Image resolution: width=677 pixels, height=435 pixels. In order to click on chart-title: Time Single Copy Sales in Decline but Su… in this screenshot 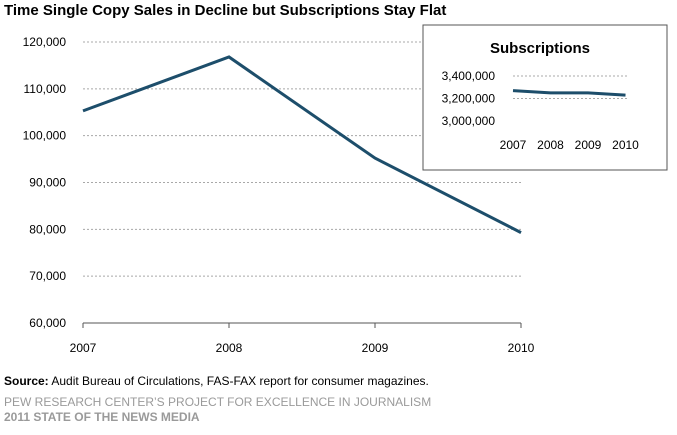, I will do `click(225, 10)`.